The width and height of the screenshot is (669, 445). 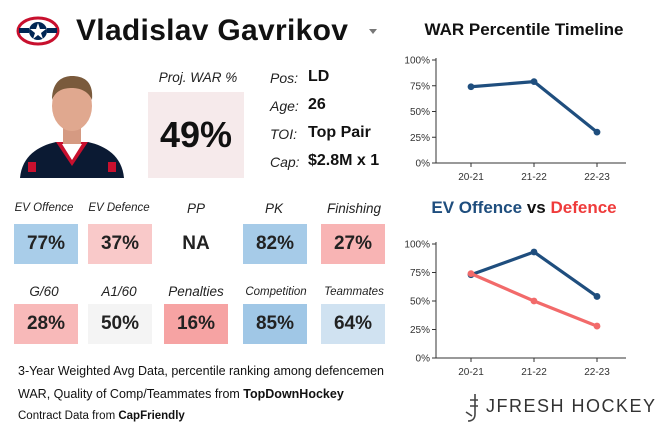 What do you see at coordinates (196, 324) in the screenshot?
I see `stat-box-penalties: 16%` at bounding box center [196, 324].